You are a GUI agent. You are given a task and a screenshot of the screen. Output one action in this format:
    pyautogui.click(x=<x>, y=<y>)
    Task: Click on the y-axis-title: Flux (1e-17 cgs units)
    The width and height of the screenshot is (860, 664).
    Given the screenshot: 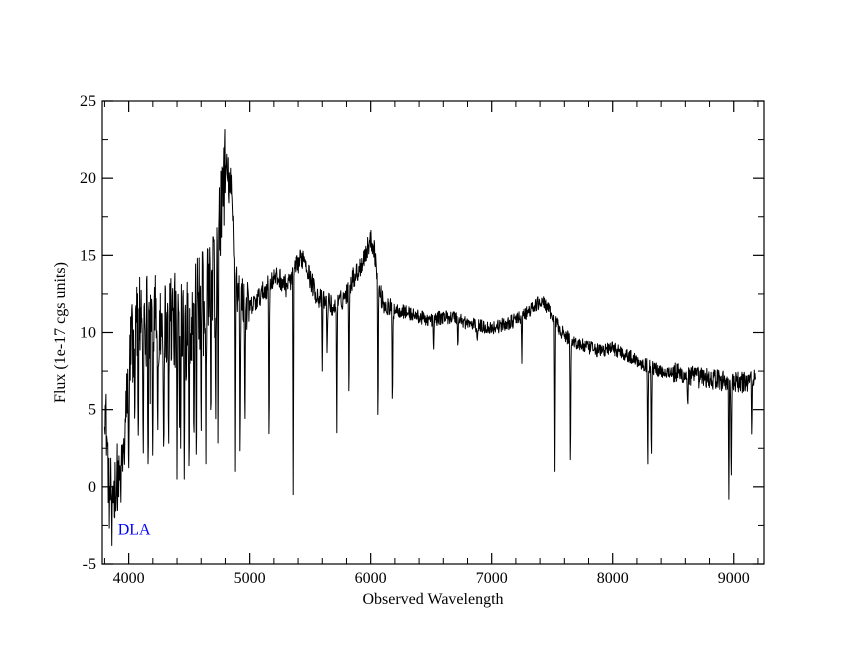 What is the action you would take?
    pyautogui.click(x=60, y=332)
    